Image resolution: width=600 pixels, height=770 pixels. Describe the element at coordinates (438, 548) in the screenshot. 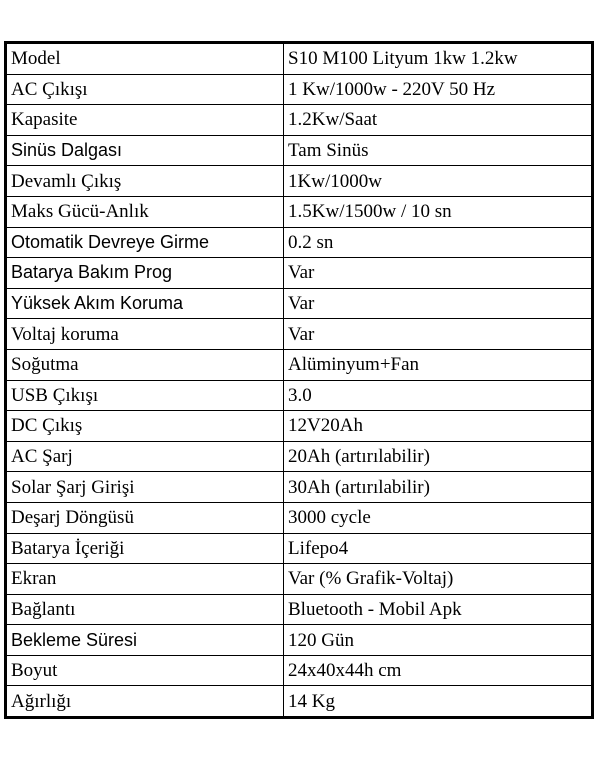

I see `spec-value: Lifepo4` at that location.